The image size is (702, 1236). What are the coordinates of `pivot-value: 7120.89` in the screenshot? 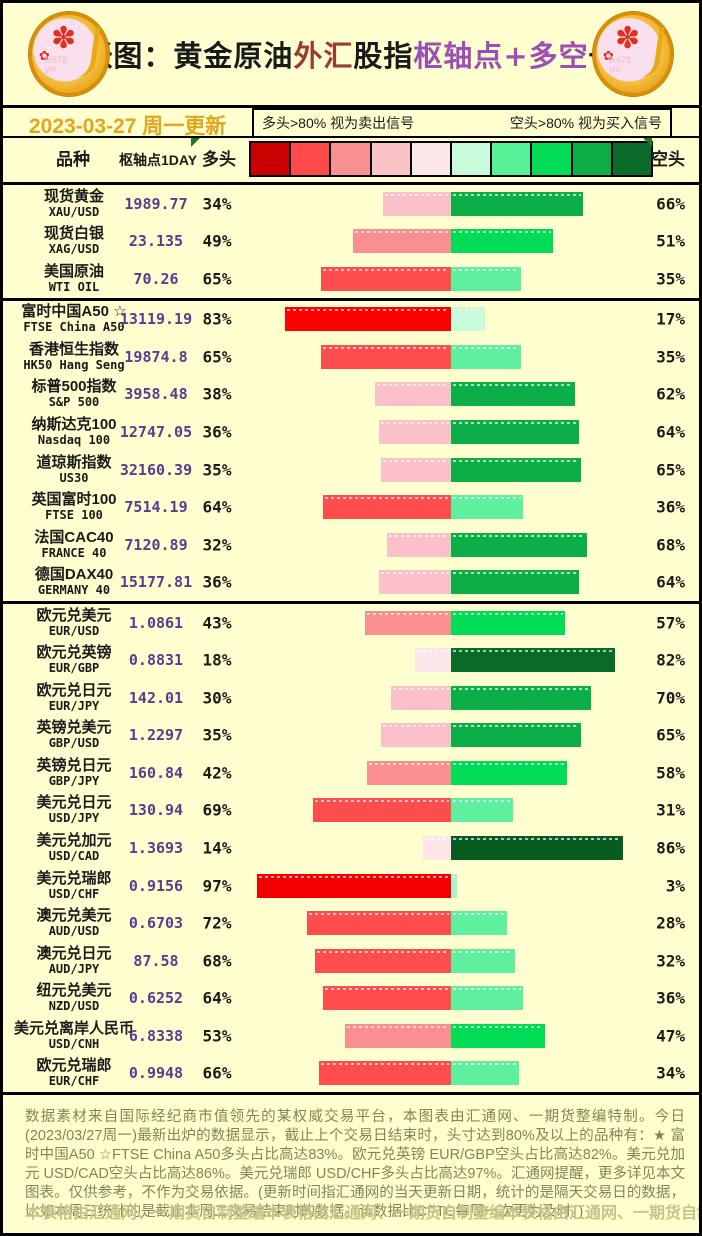 It's located at (156, 544).